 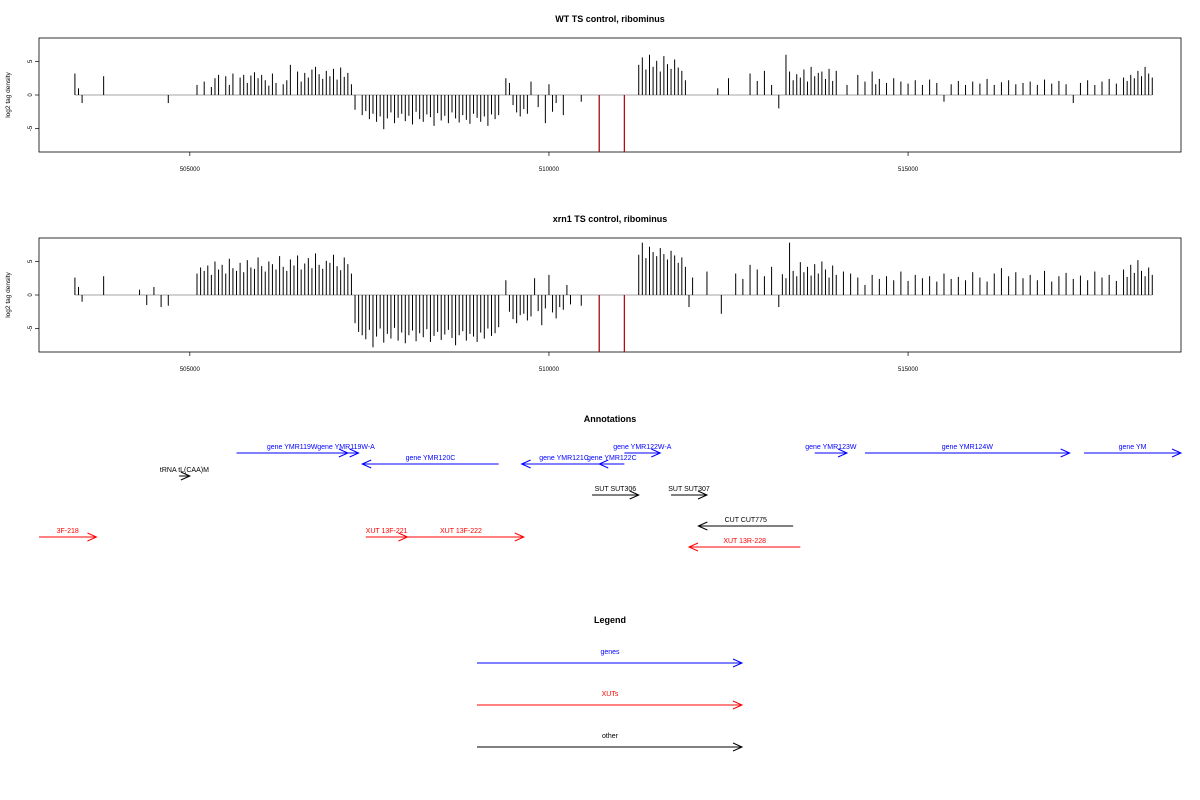 What do you see at coordinates (8, 94) in the screenshot?
I see `panel-wt-ylabel: log2 tag density` at bounding box center [8, 94].